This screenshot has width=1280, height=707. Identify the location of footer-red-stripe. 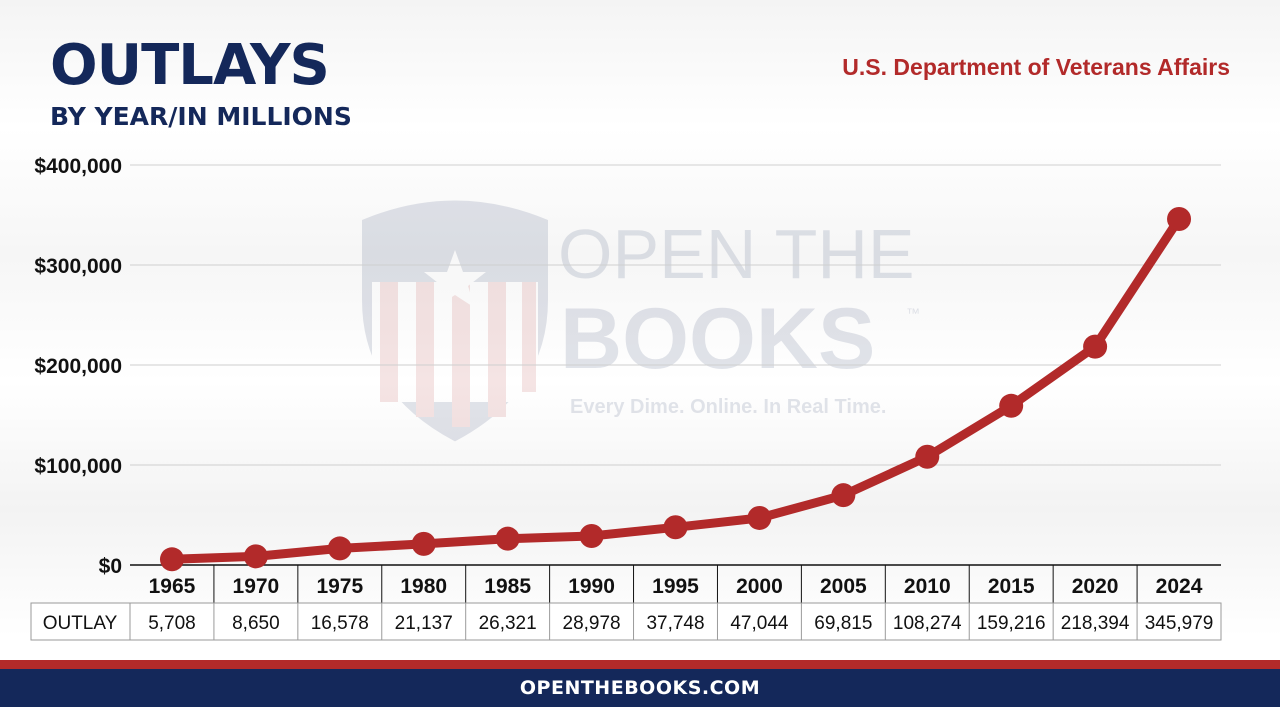
(640, 664).